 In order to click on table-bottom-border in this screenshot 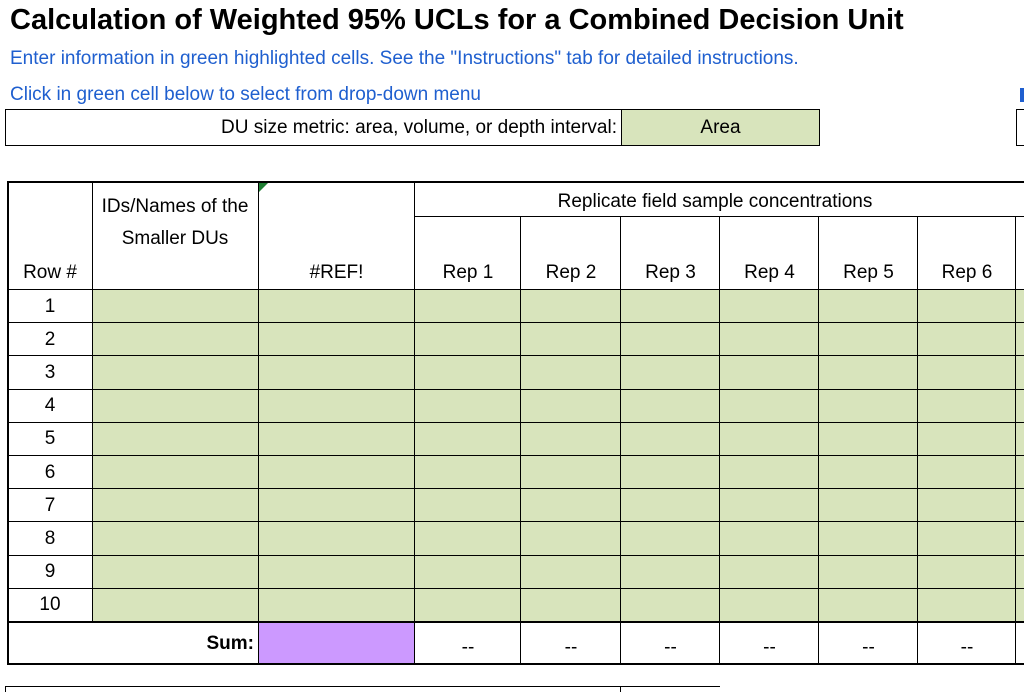, I will do `click(515, 664)`.